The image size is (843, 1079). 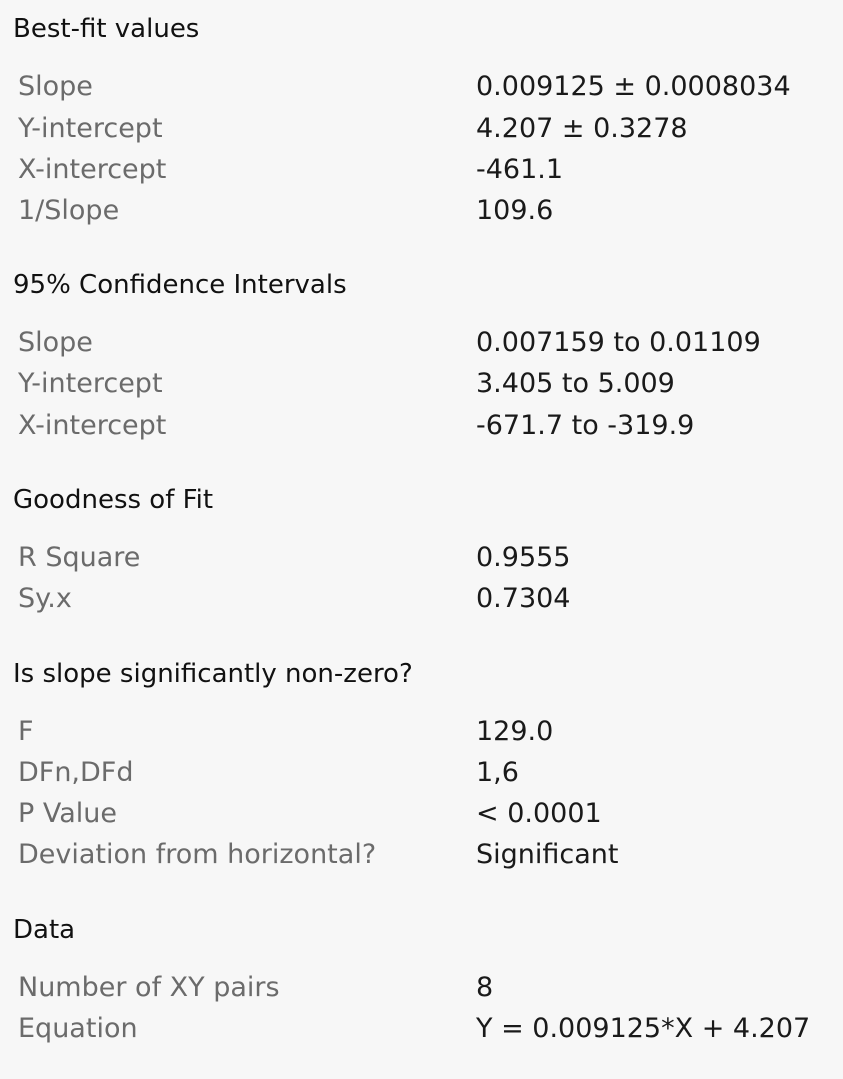 I want to click on row-label-deviation: Deviation from horizontal?, so click(x=197, y=854).